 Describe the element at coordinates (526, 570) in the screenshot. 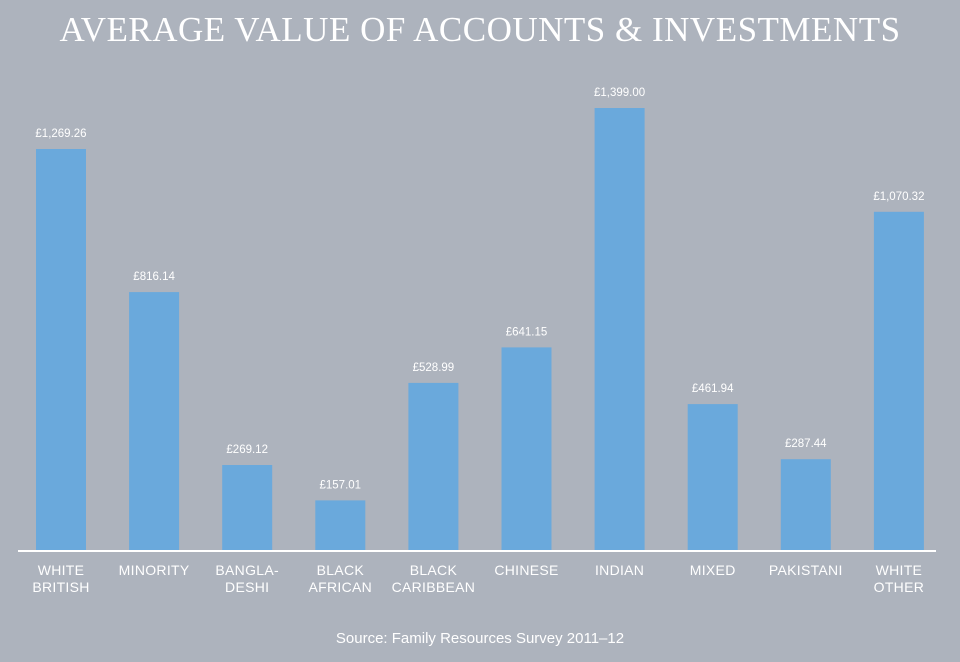

I see `category-label: CHINESE` at that location.